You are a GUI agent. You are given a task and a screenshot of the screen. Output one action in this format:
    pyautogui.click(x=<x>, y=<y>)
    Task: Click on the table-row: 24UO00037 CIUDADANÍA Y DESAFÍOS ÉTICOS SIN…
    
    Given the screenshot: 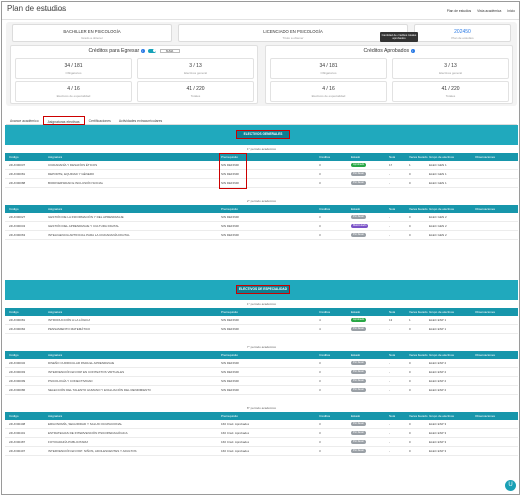 What is the action you would take?
    pyautogui.click(x=261, y=165)
    